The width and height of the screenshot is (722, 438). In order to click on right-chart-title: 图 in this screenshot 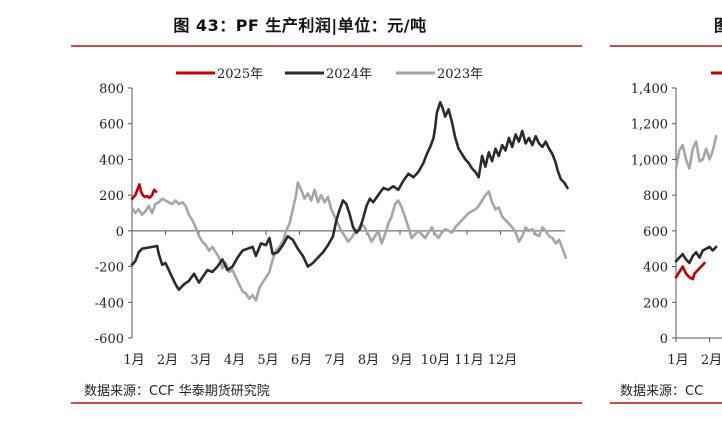, I will do `click(718, 24)`.